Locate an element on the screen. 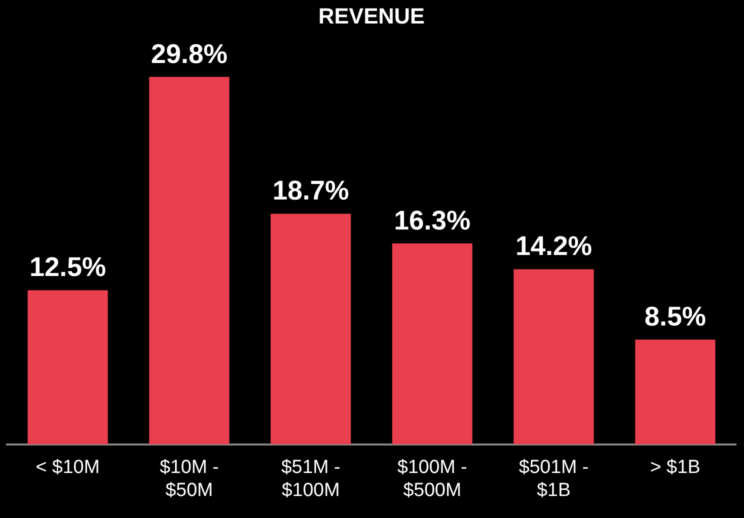 The image size is (744, 518). x-tick-label: > $1B is located at coordinates (675, 467).